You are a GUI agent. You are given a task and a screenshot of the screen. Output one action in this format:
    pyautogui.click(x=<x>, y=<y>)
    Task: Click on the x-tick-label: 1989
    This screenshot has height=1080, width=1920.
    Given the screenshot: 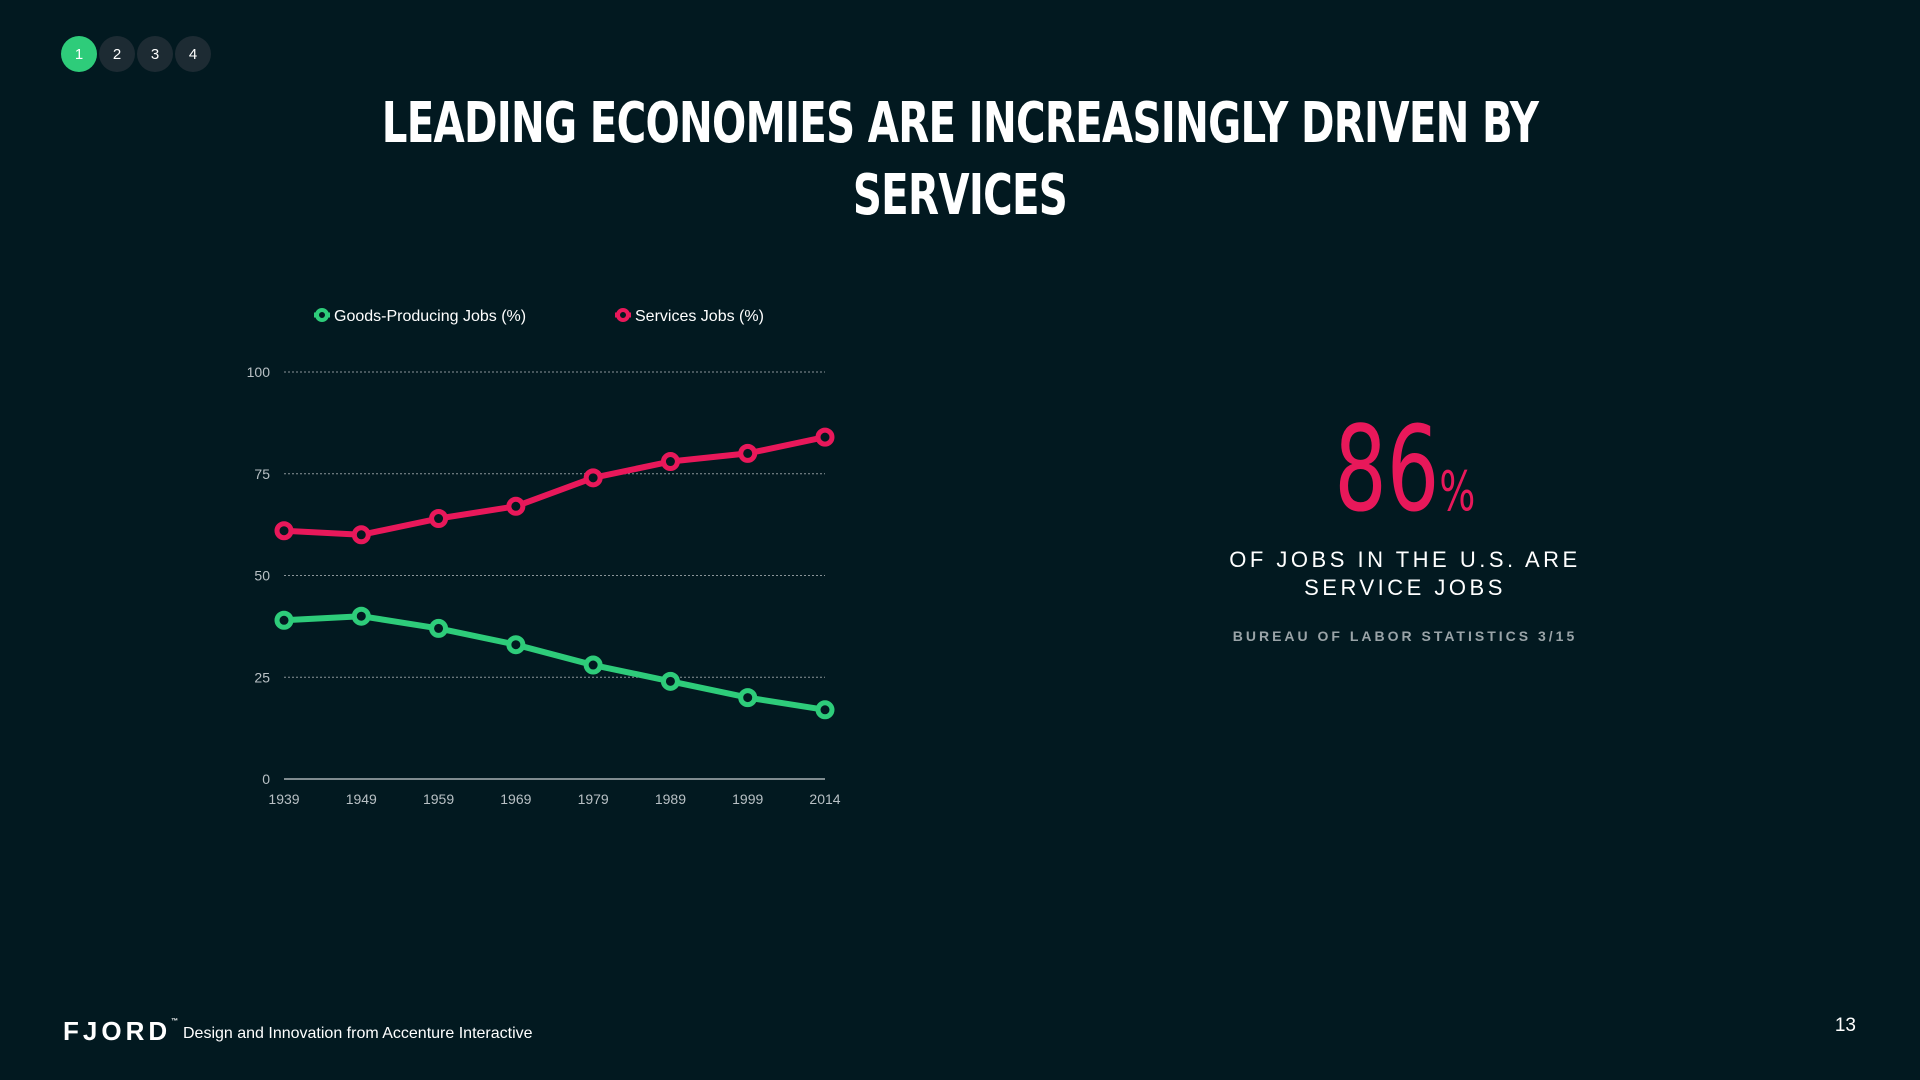 What is the action you would take?
    pyautogui.click(x=670, y=799)
    